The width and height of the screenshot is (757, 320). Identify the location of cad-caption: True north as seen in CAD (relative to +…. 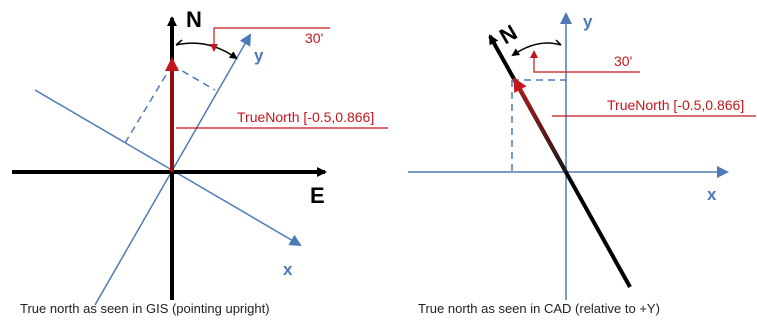
(539, 308).